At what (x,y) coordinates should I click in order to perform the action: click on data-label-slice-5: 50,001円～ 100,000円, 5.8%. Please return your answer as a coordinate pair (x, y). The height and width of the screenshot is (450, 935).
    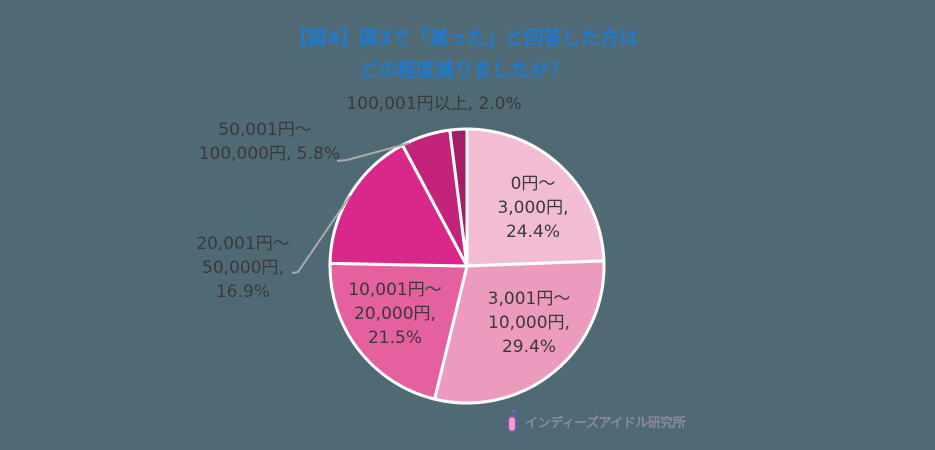
    Looking at the image, I should click on (255, 142).